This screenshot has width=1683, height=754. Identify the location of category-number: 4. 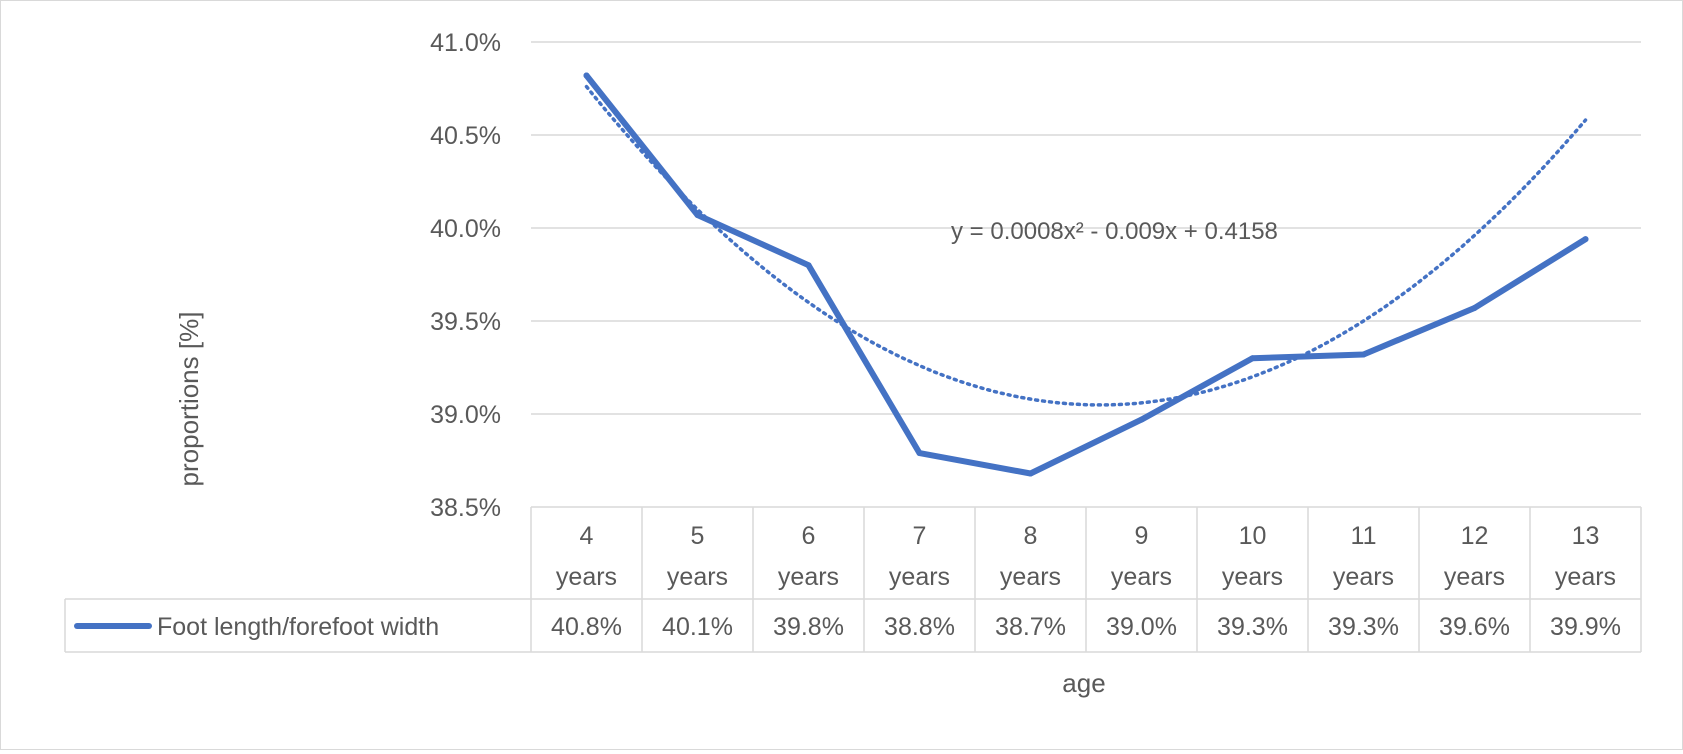
(587, 536).